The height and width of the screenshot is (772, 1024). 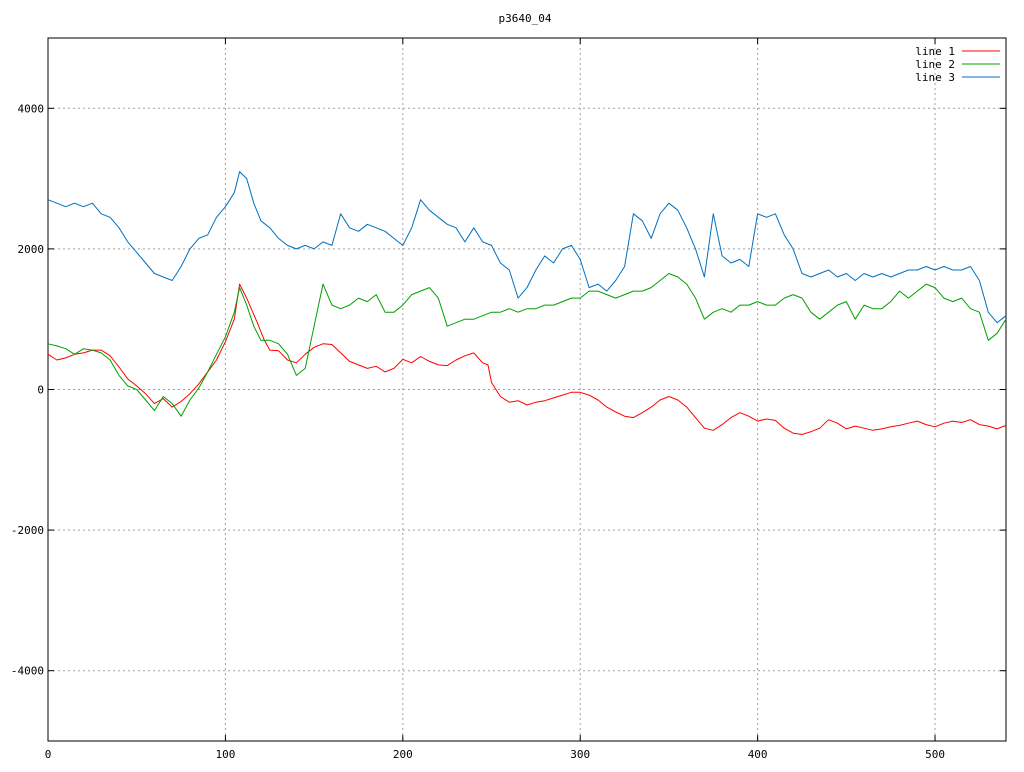 I want to click on x-tick-label: 300, so click(x=580, y=754).